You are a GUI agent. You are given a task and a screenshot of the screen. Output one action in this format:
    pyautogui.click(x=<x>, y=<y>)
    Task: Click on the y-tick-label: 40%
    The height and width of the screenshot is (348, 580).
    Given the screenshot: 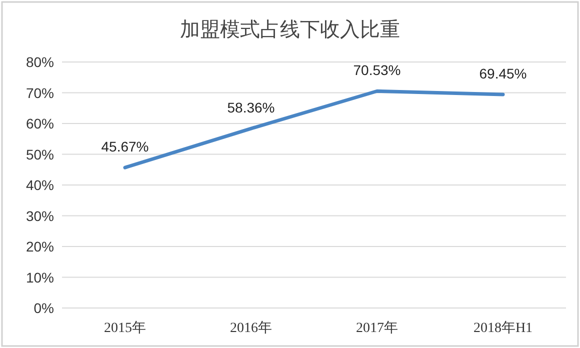 What is the action you would take?
    pyautogui.click(x=40, y=185)
    